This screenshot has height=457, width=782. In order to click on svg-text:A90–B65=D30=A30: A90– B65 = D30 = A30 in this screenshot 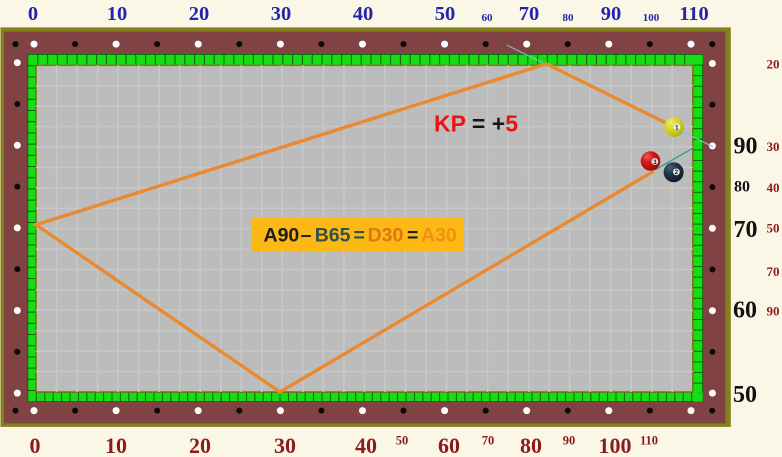, I will do `click(360, 235)`.